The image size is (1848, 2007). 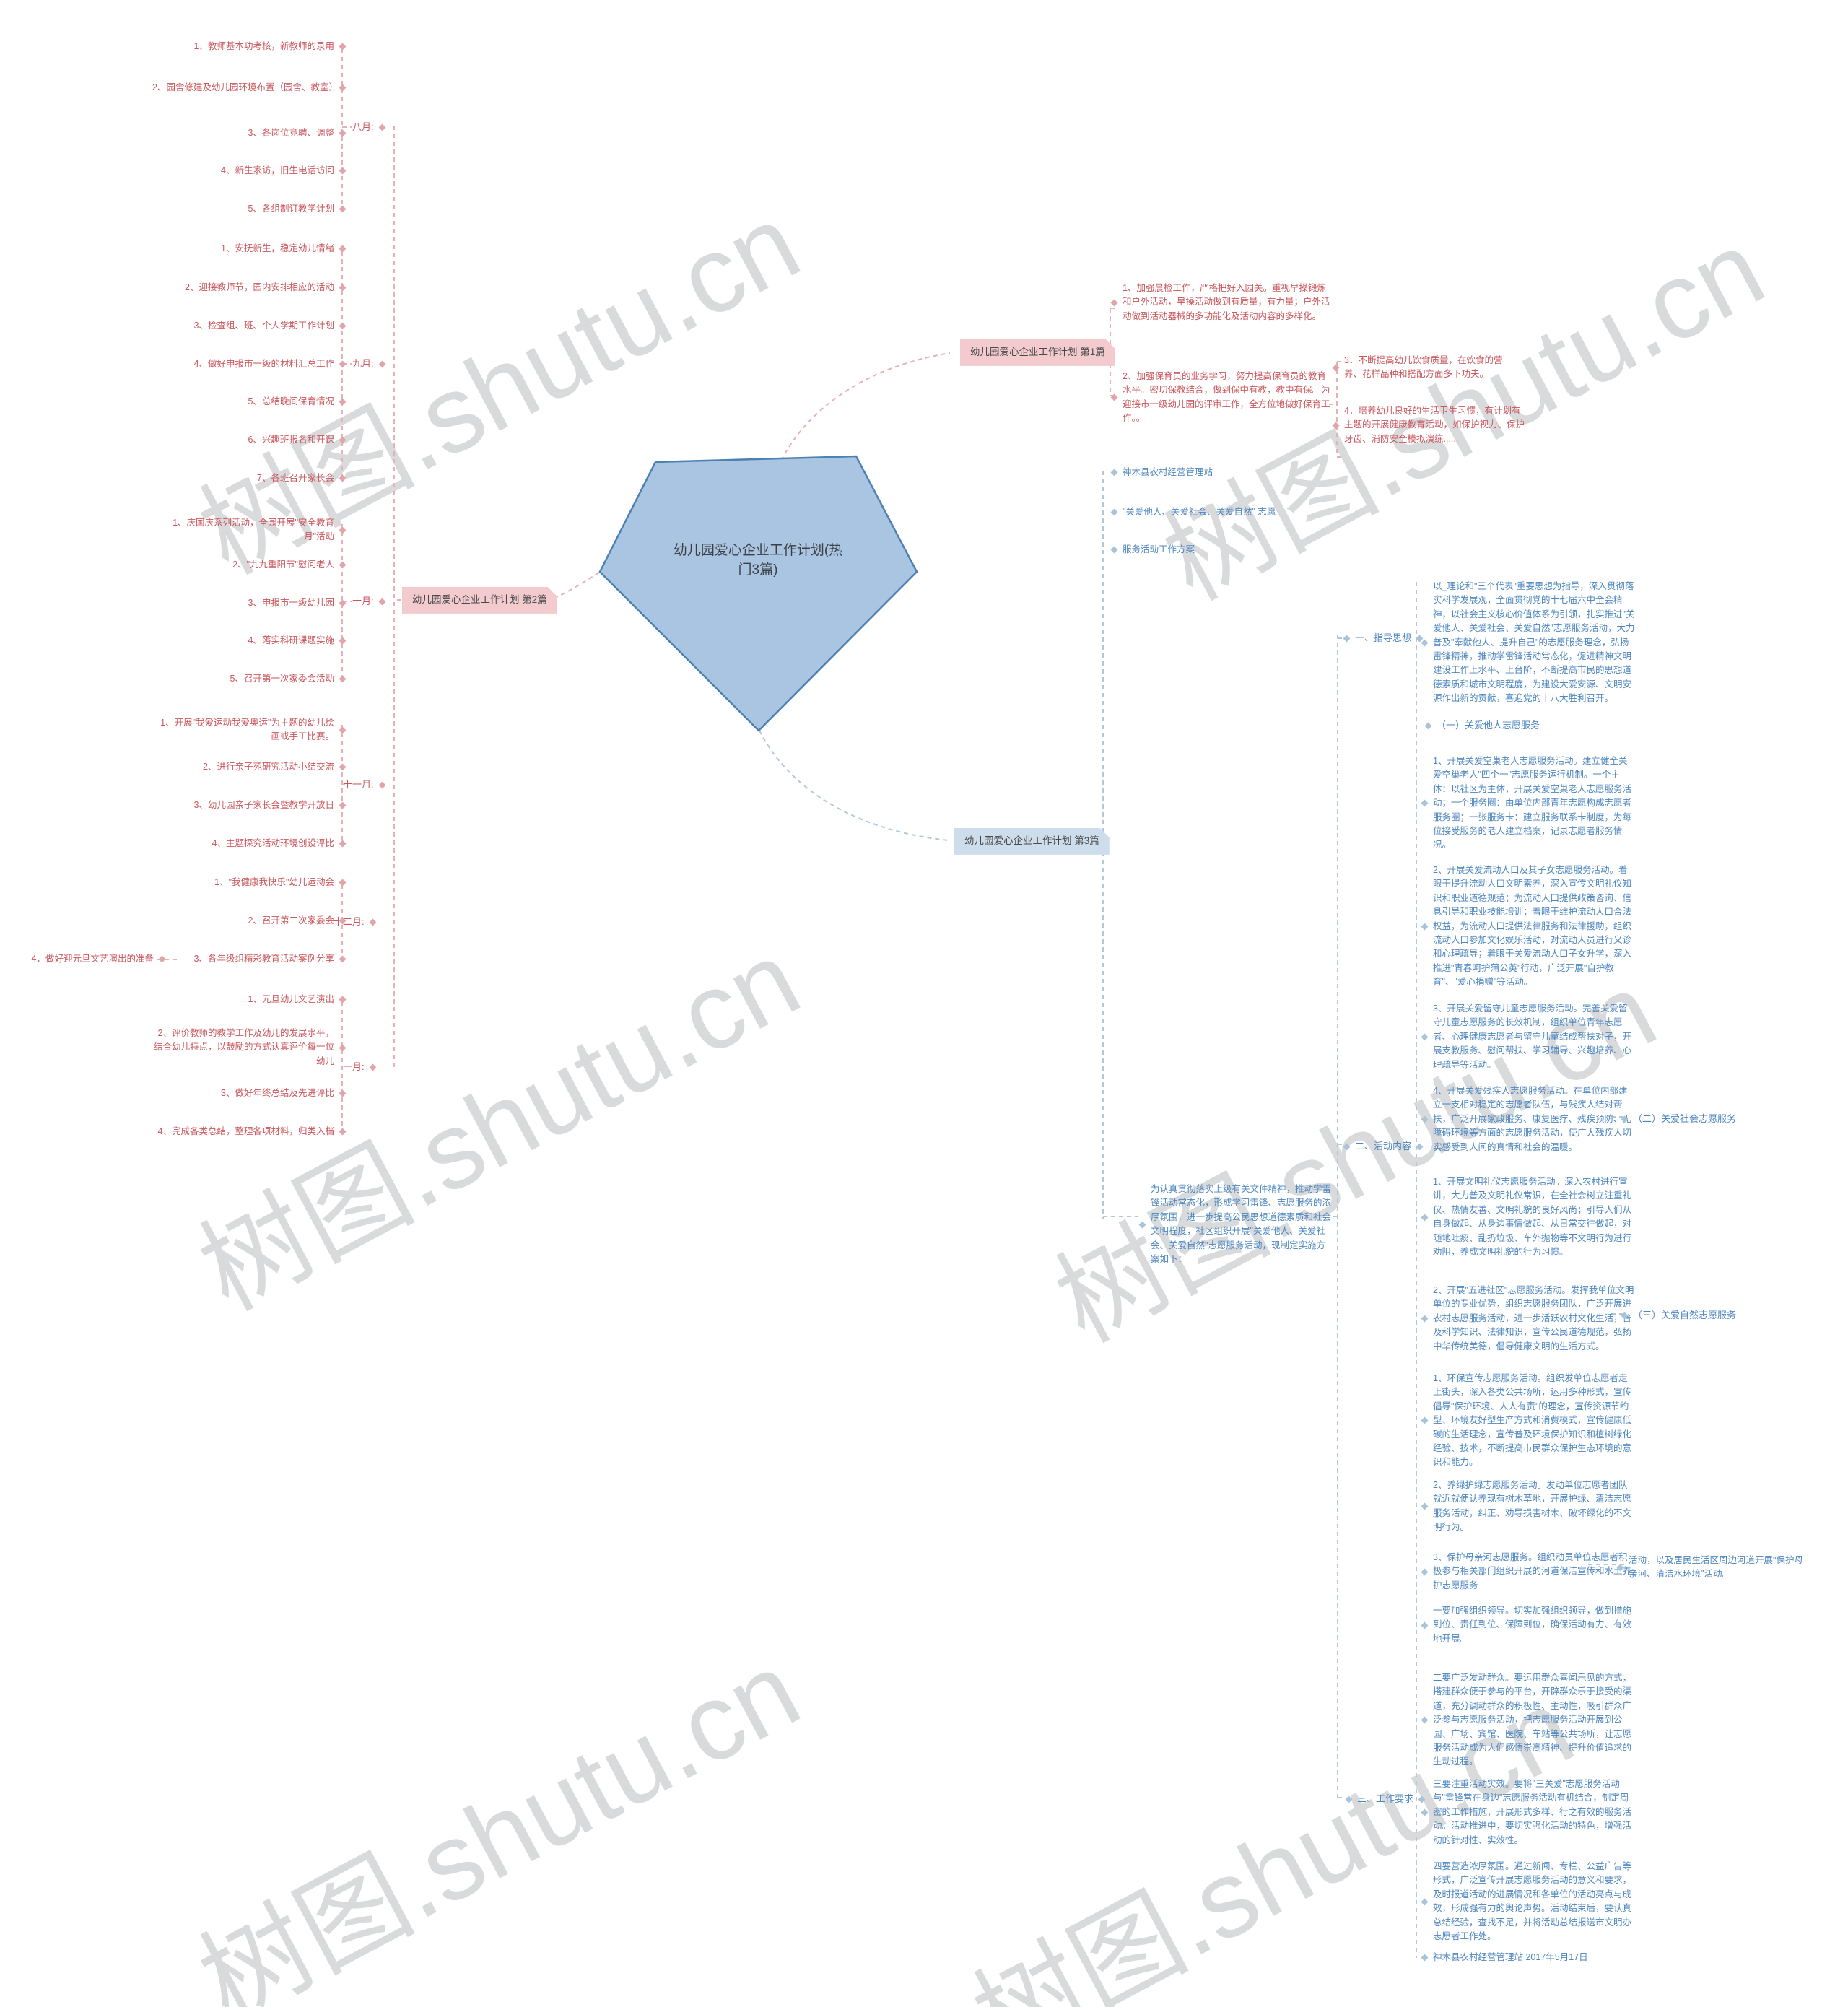 What do you see at coordinates (349, 922) in the screenshot?
I see `month-december: 十二月:` at bounding box center [349, 922].